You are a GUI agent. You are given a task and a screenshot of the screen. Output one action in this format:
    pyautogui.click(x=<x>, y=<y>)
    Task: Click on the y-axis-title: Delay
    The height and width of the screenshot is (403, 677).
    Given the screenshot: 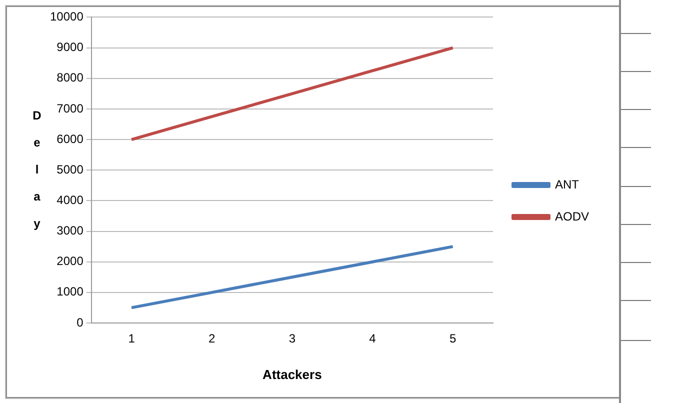 What is the action you would take?
    pyautogui.click(x=37, y=169)
    